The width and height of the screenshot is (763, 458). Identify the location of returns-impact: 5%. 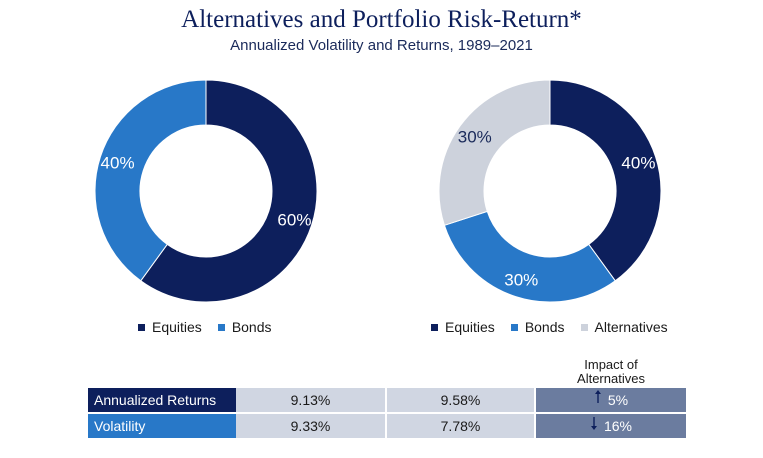
(611, 400).